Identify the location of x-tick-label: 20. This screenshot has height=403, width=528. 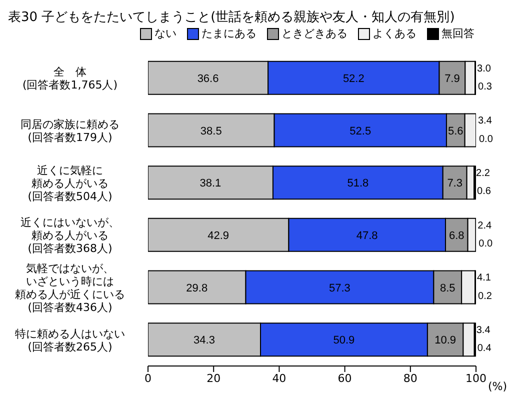
(213, 378).